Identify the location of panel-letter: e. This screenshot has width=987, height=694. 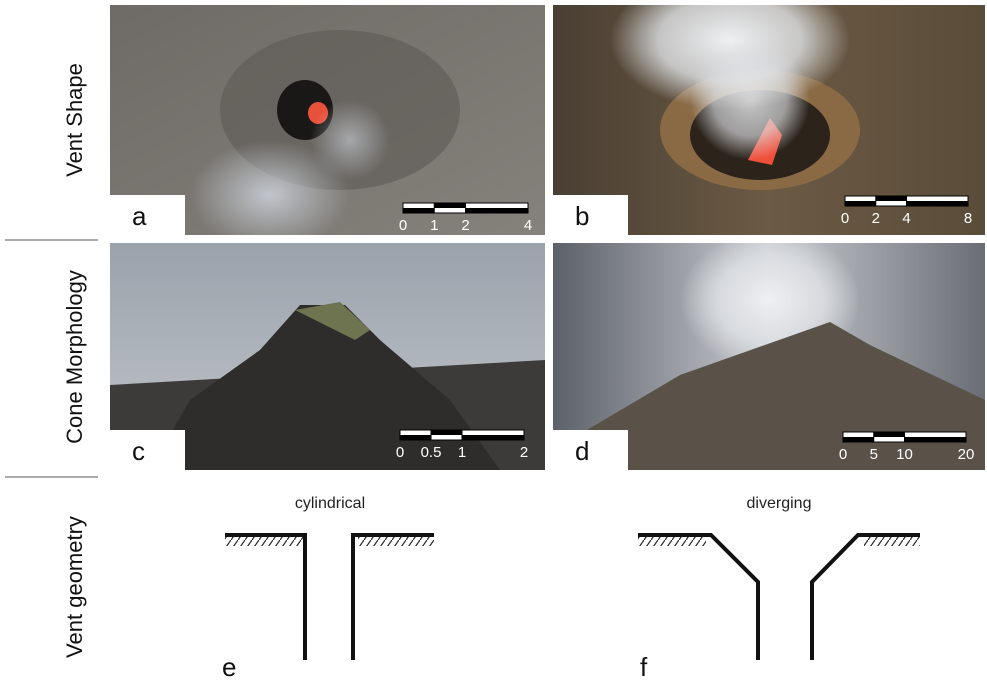
(229, 667).